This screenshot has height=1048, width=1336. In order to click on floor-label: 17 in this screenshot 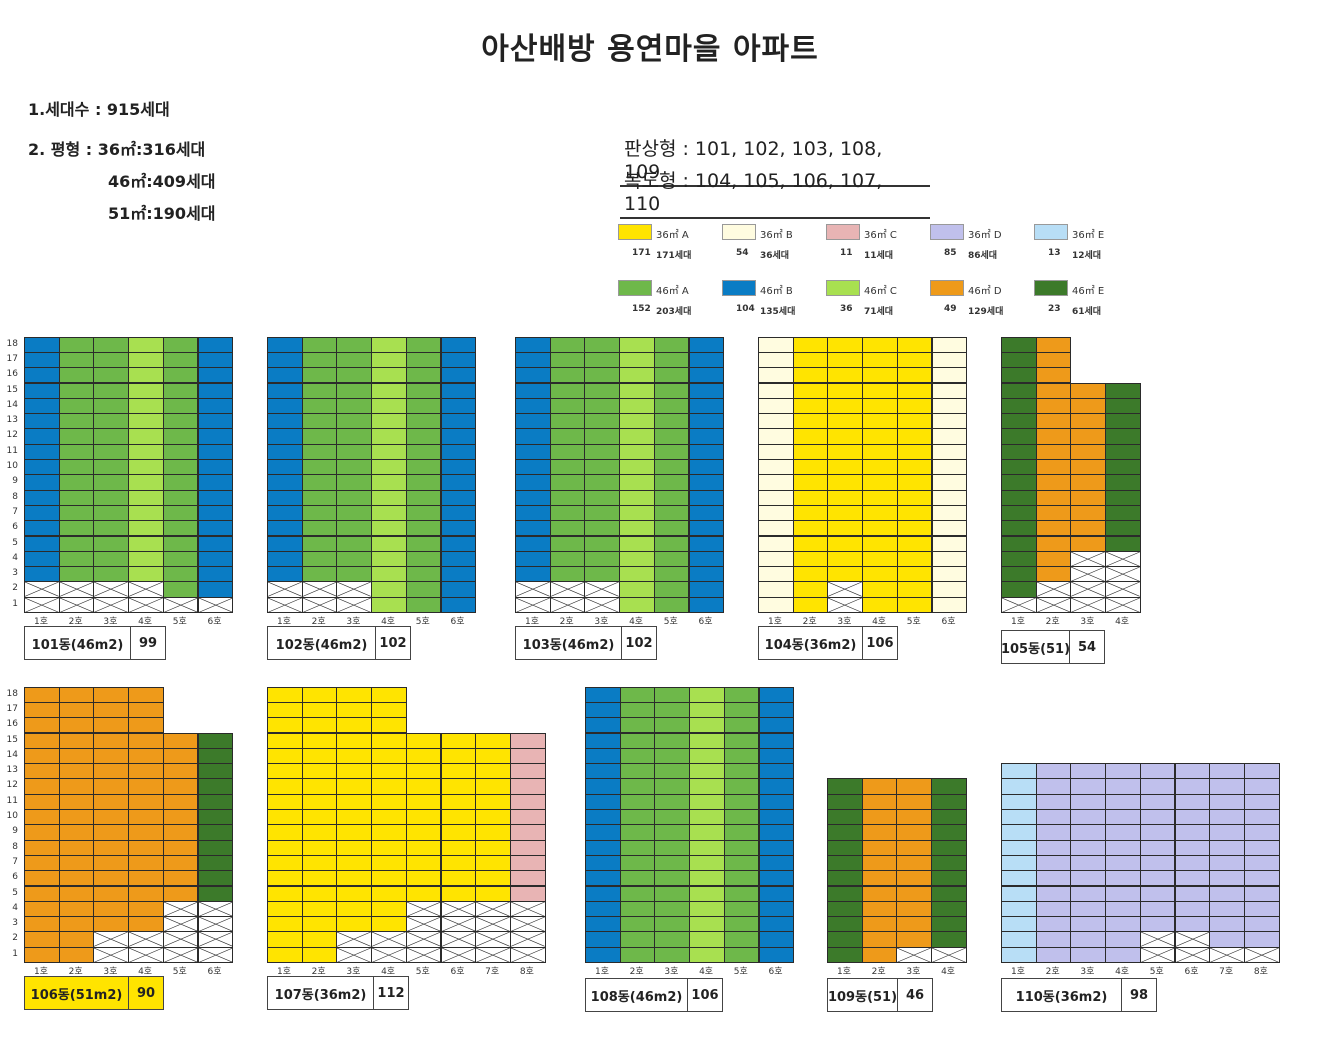, I will do `click(12, 358)`.